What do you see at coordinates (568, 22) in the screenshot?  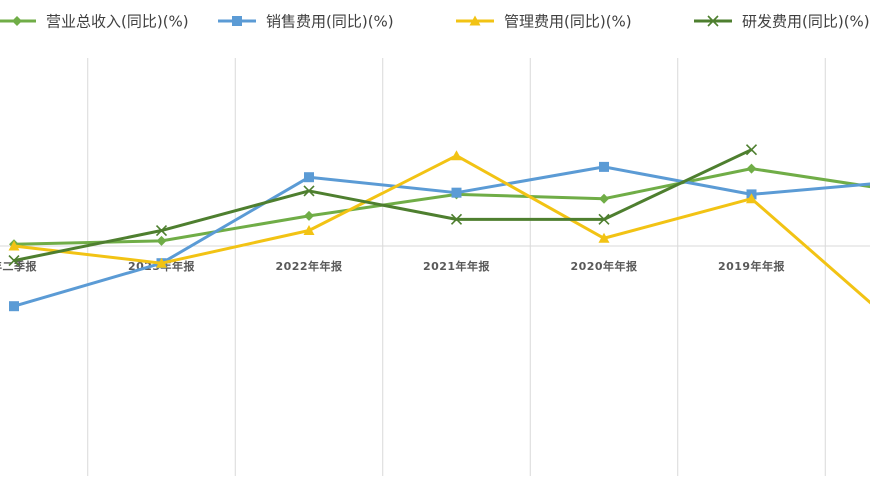 I see `legend-label: 管理费用(同比)(%)` at bounding box center [568, 22].